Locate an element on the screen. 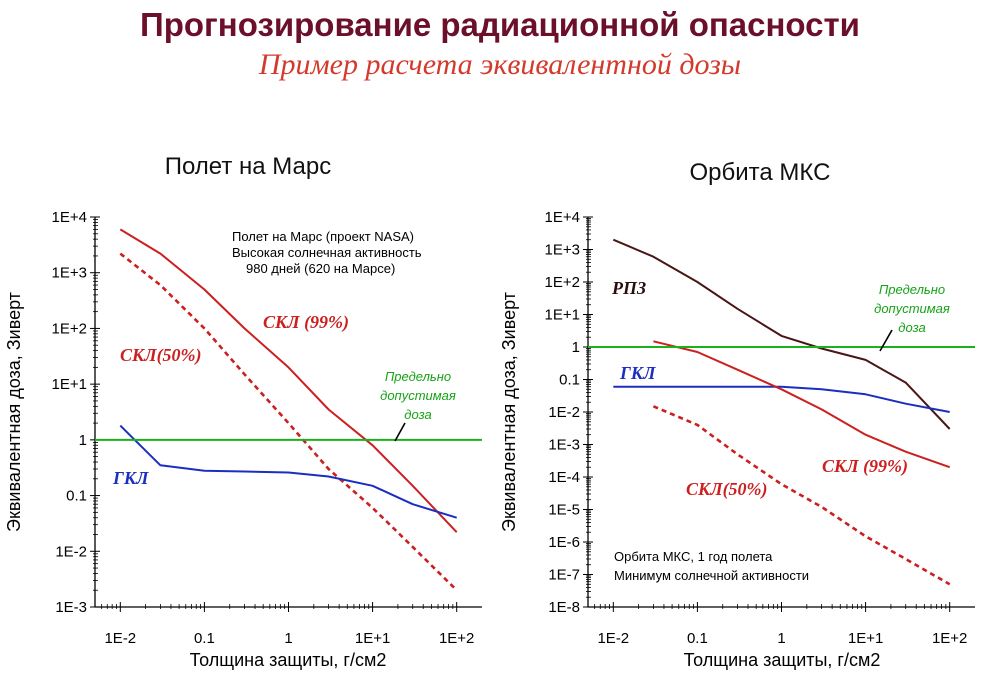 This screenshot has width=1000, height=682. chart1-limit-label-line: Предельно is located at coordinates (418, 376).